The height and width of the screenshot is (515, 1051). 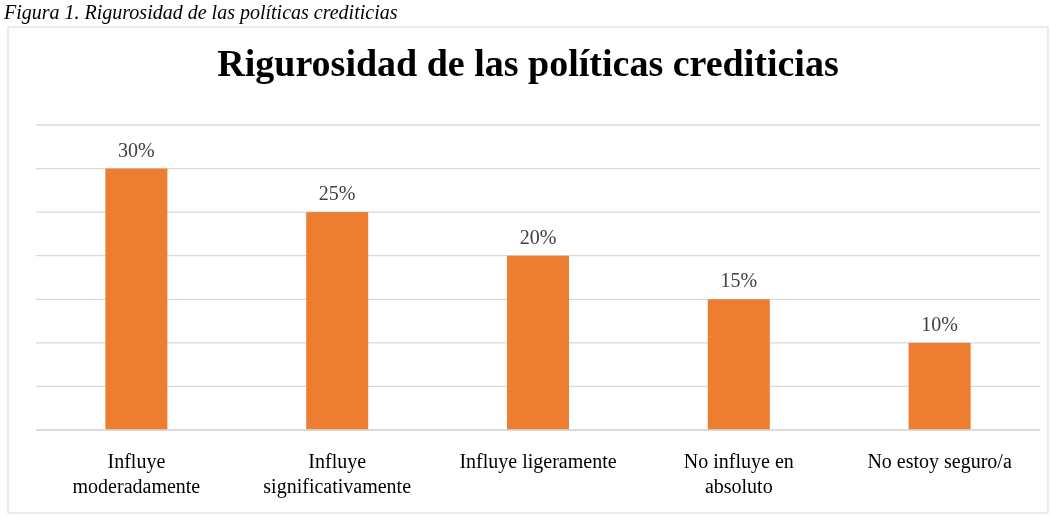 What do you see at coordinates (136, 149) in the screenshot?
I see `data-label: 30%` at bounding box center [136, 149].